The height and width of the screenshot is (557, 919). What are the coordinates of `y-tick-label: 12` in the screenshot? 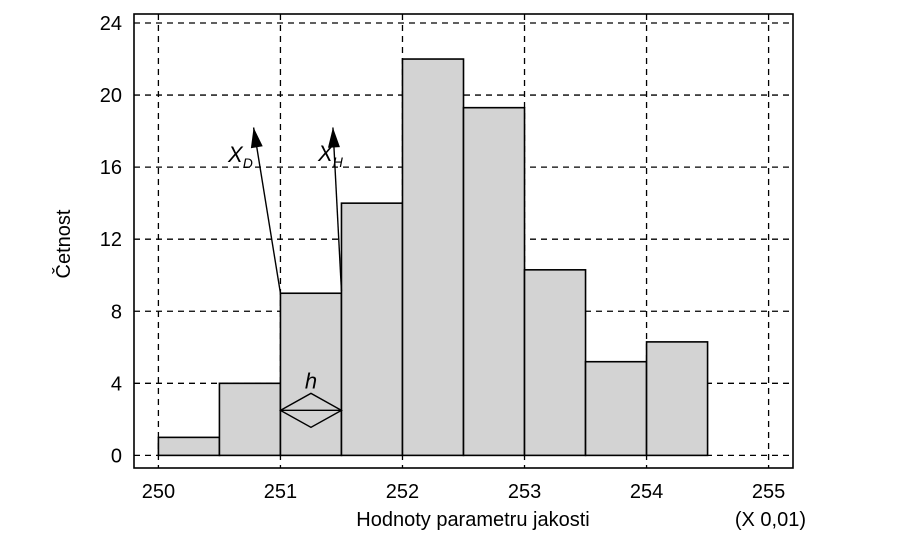 It's located at (111, 240).